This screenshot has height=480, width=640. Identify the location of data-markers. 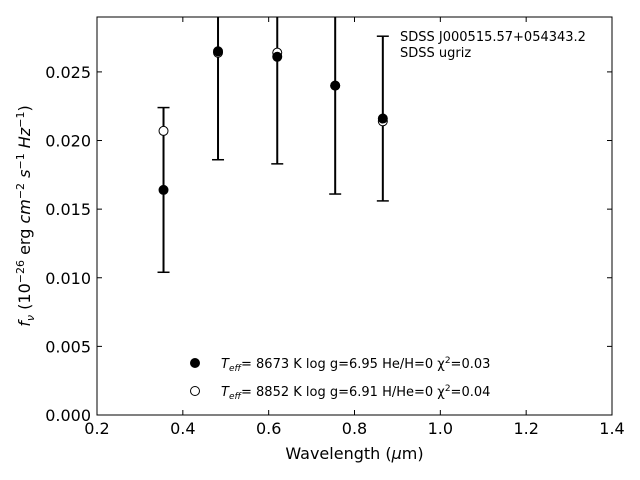
(273, 120).